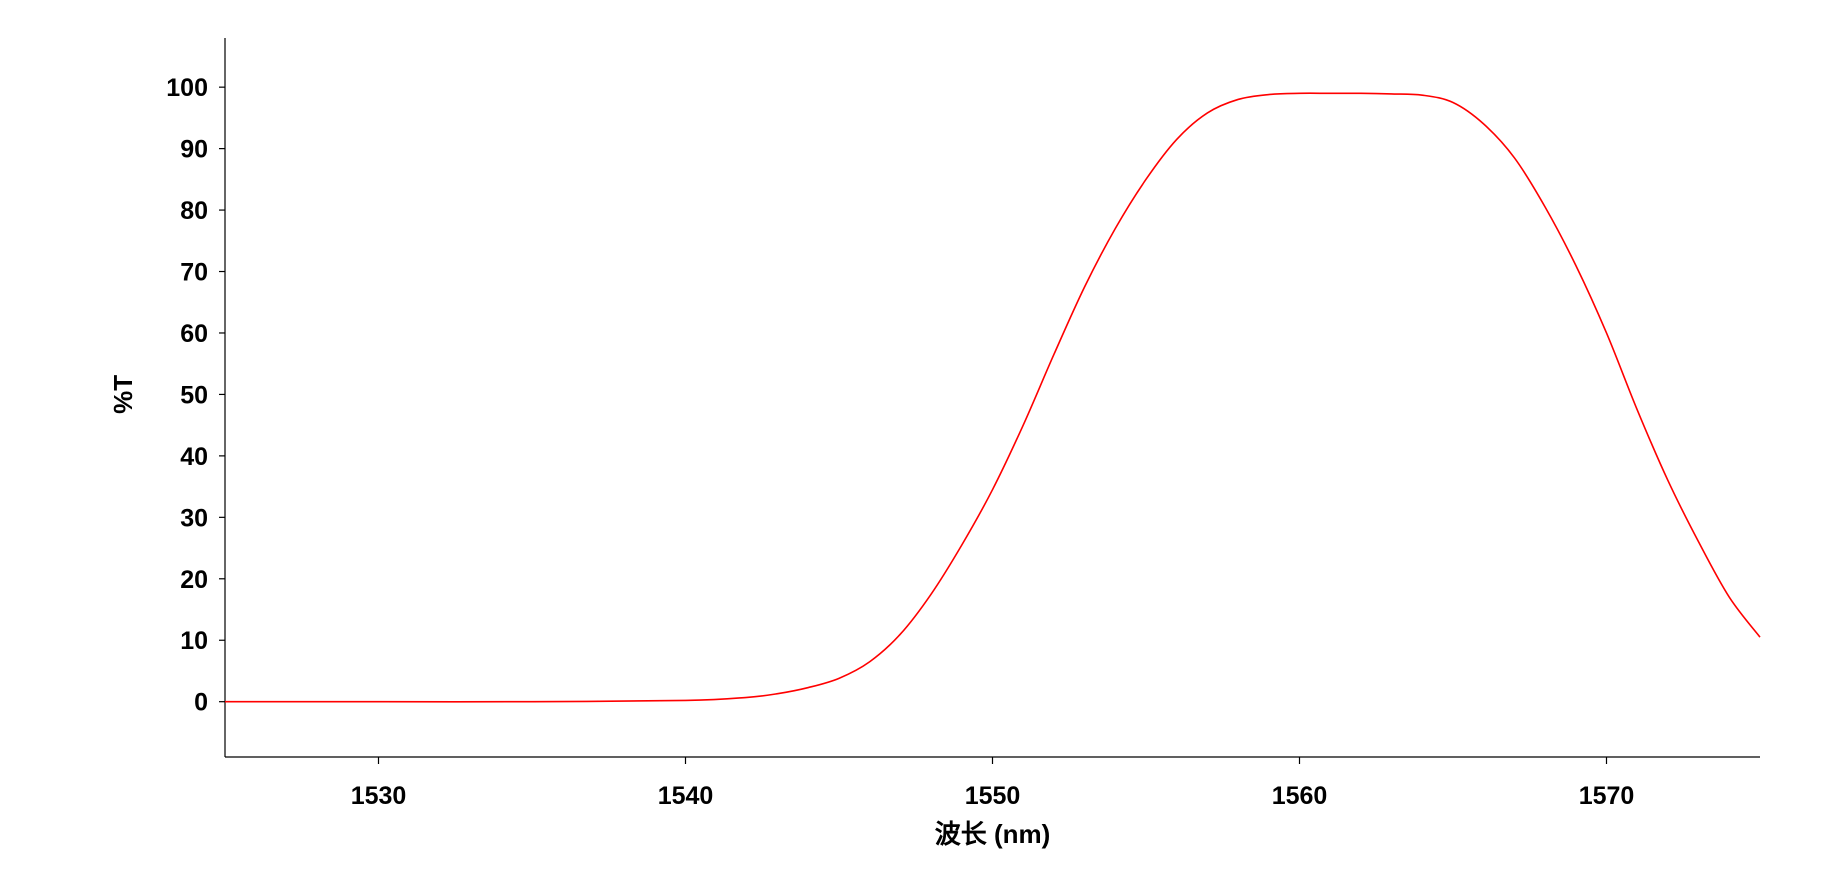  I want to click on x-tick-label: 1560, so click(1300, 796).